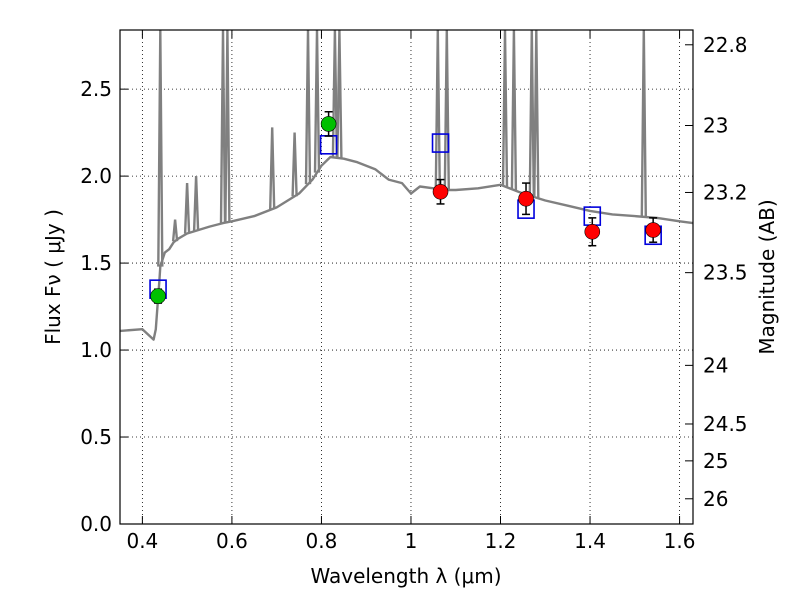  I want to click on y-right-tick-label: 24, so click(715, 365).